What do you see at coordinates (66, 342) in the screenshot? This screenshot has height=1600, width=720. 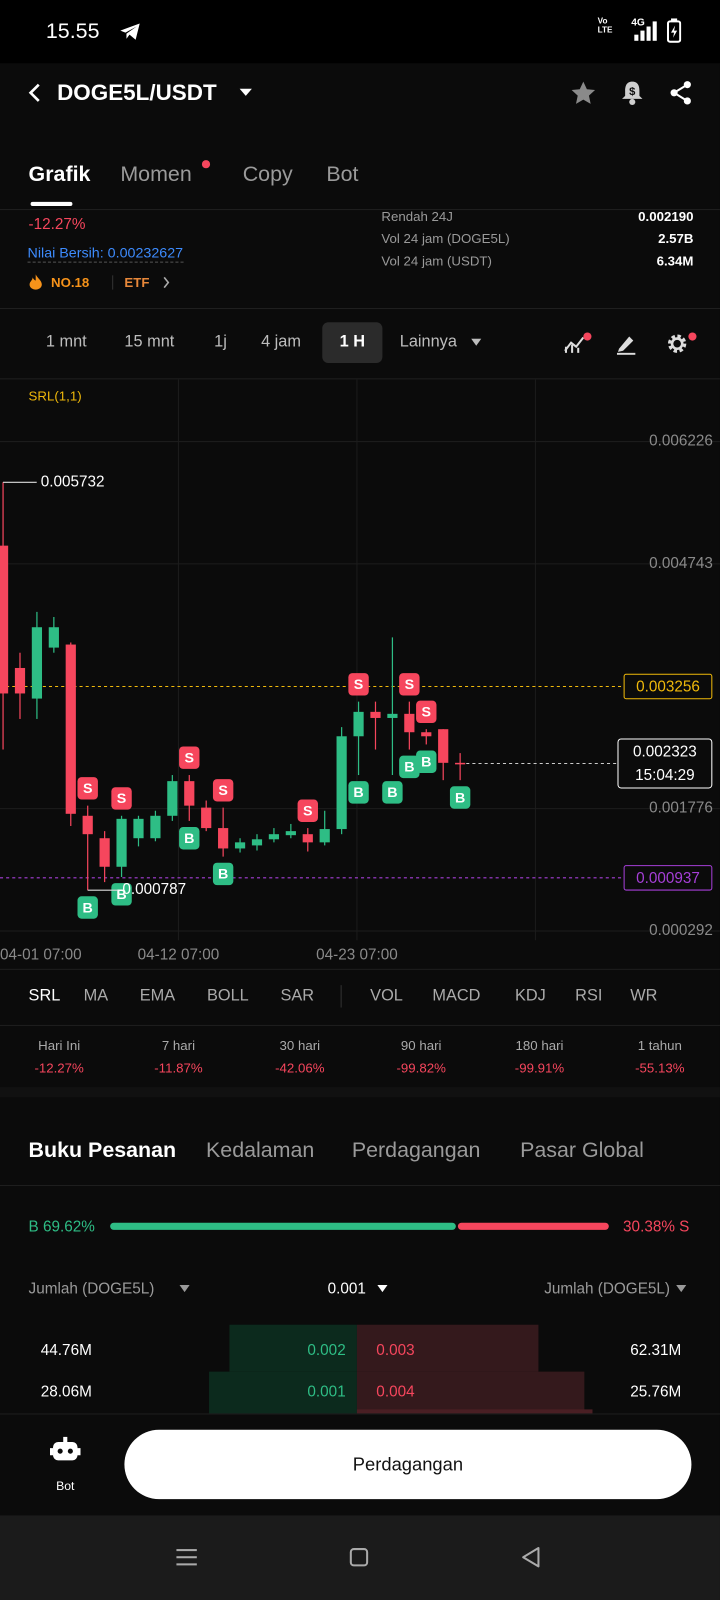 I see `interval: 1 mnt` at bounding box center [66, 342].